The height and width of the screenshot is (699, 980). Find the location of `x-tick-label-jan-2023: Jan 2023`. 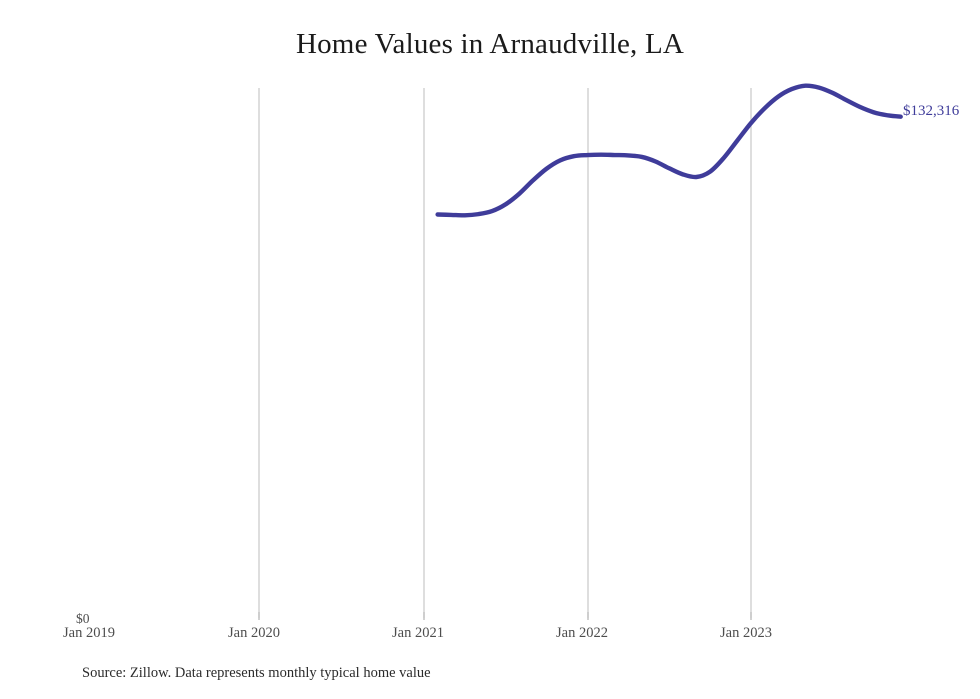

x-tick-label-jan-2023: Jan 2023 is located at coordinates (746, 633).